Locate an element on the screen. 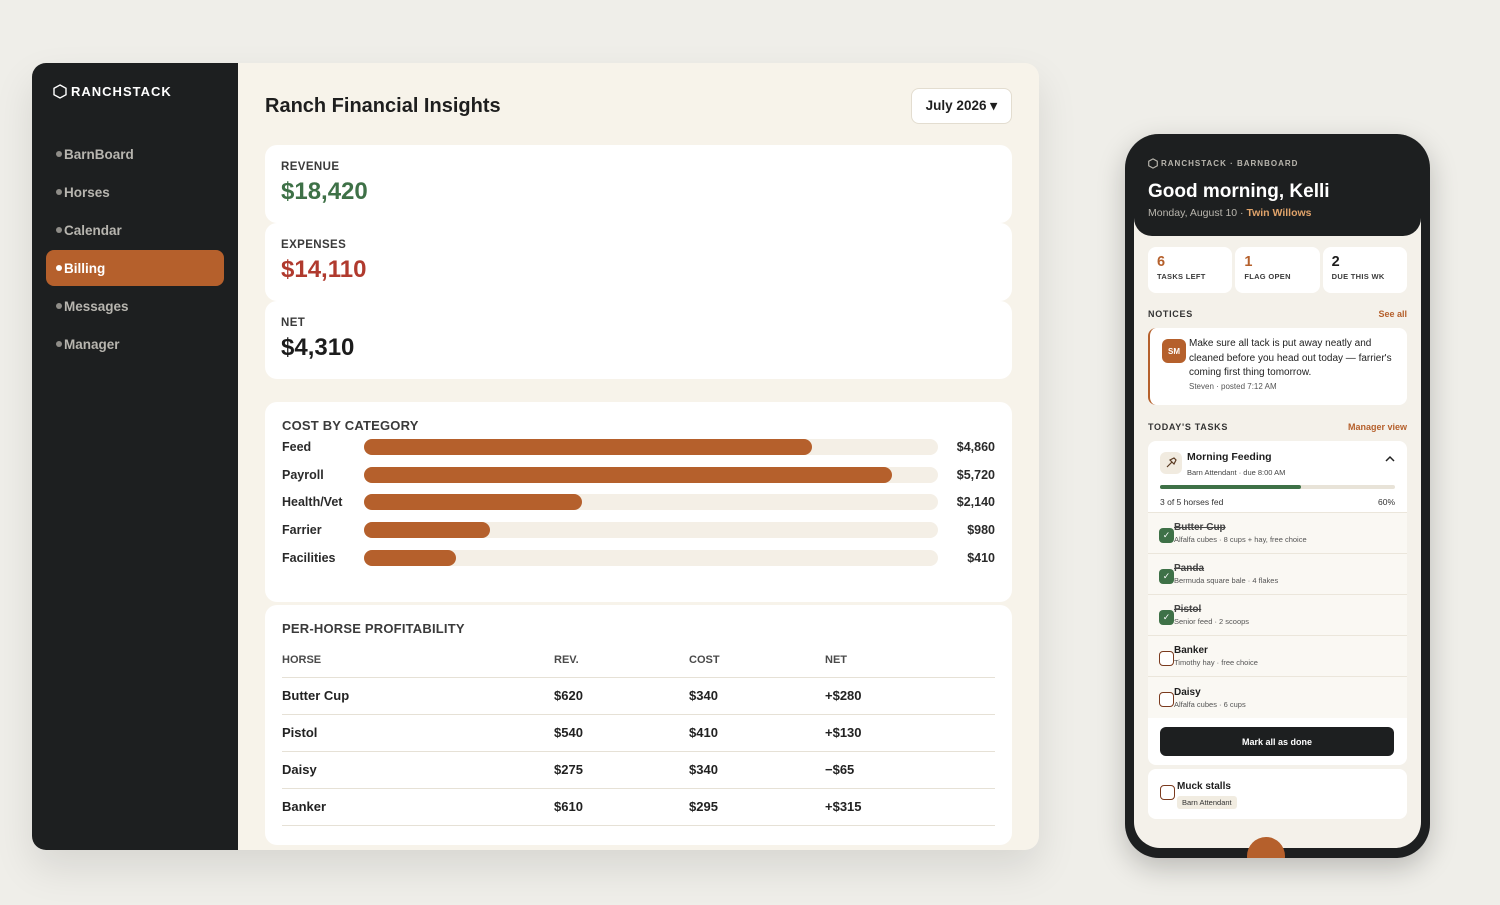 This screenshot has width=1500, height=905. category-amount: $410 is located at coordinates (981, 557).